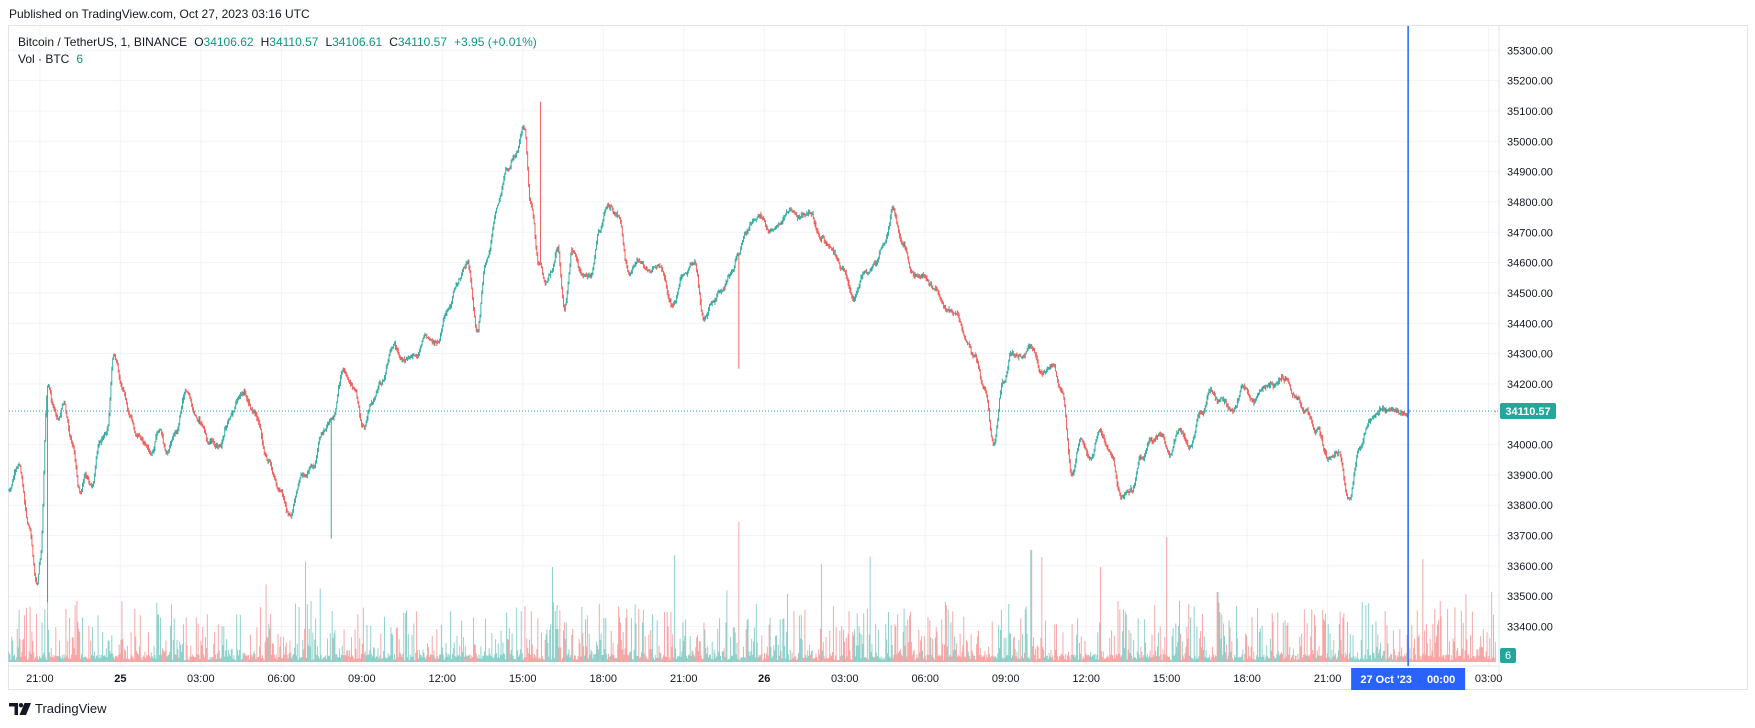 Image resolution: width=1755 pixels, height=728 pixels. What do you see at coordinates (1386, 680) in the screenshot?
I see `crosshair-date-label: 27 Oct '23` at bounding box center [1386, 680].